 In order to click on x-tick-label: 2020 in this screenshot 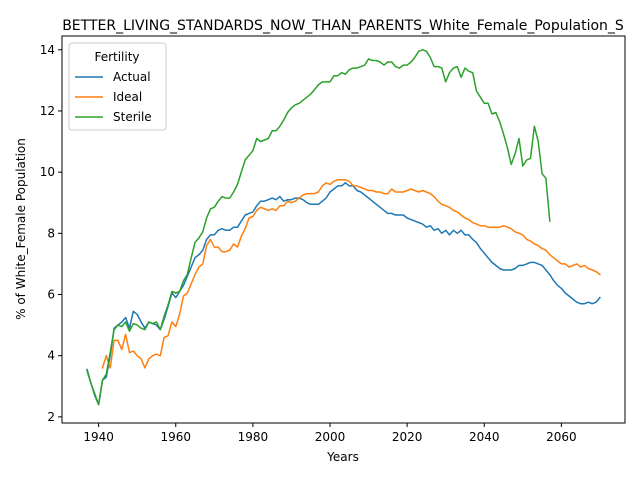, I will do `click(407, 437)`.